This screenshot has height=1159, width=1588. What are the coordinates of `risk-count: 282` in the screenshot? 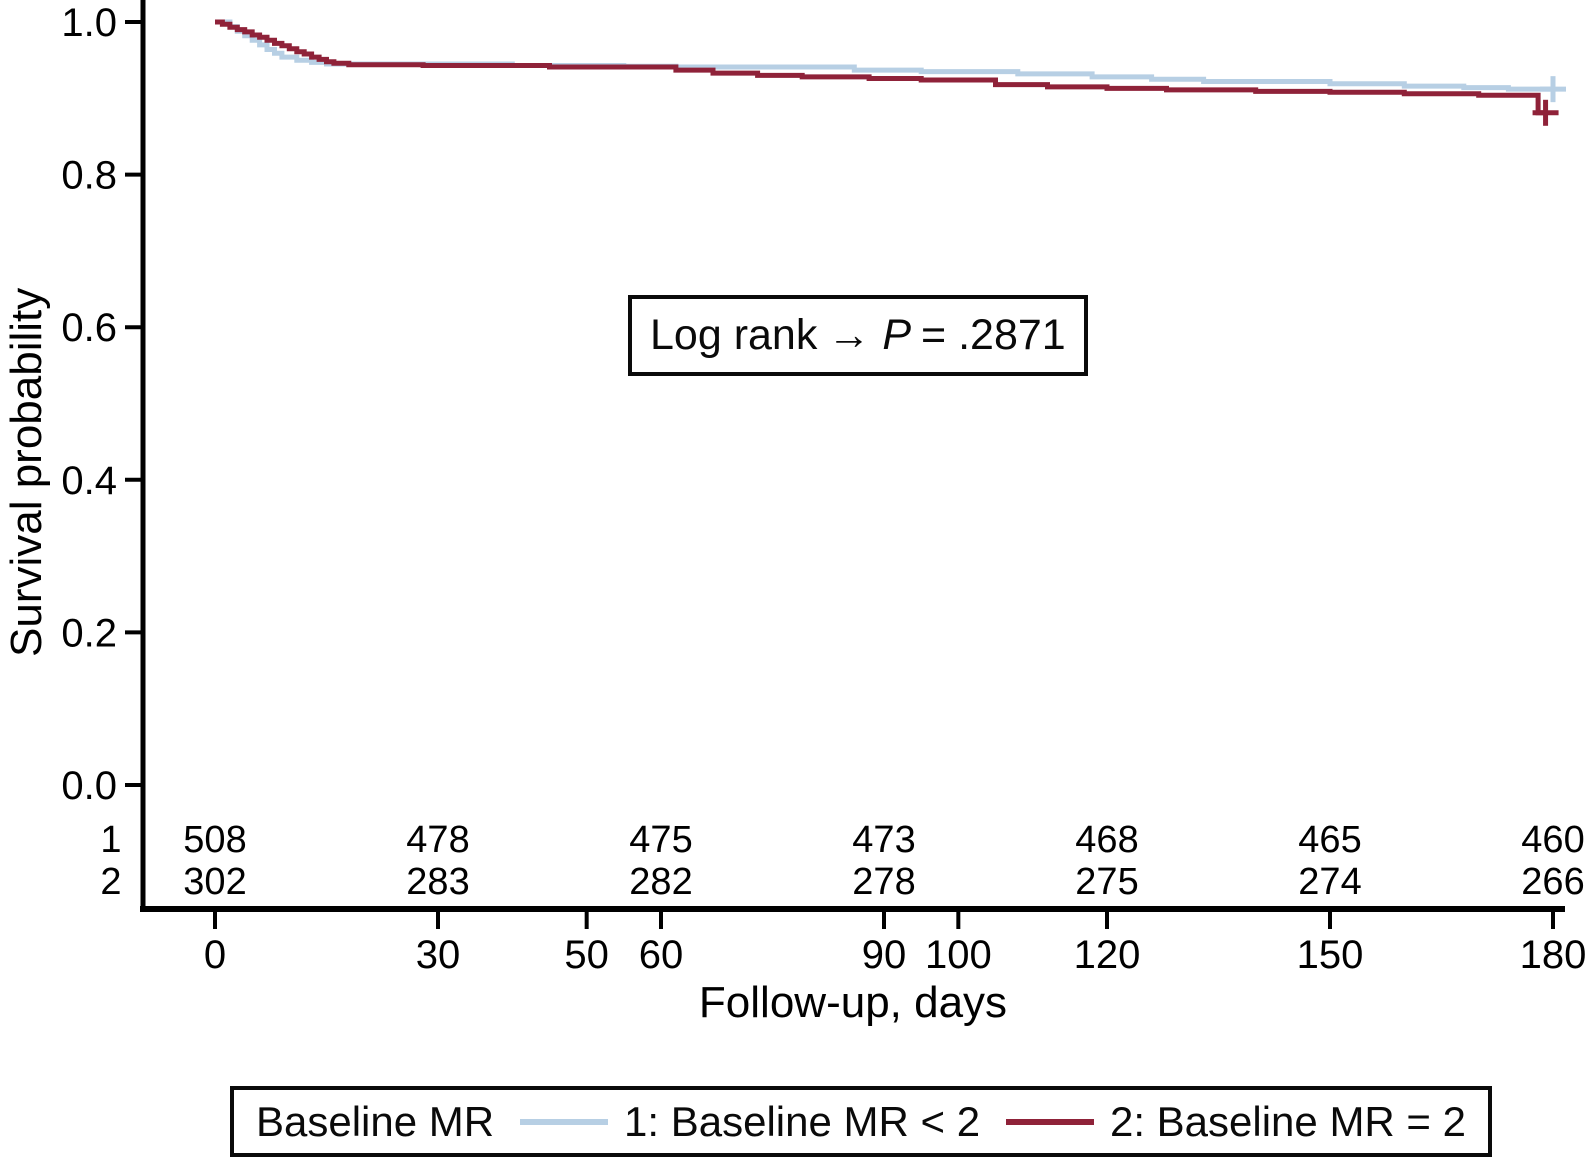 It's located at (660, 882).